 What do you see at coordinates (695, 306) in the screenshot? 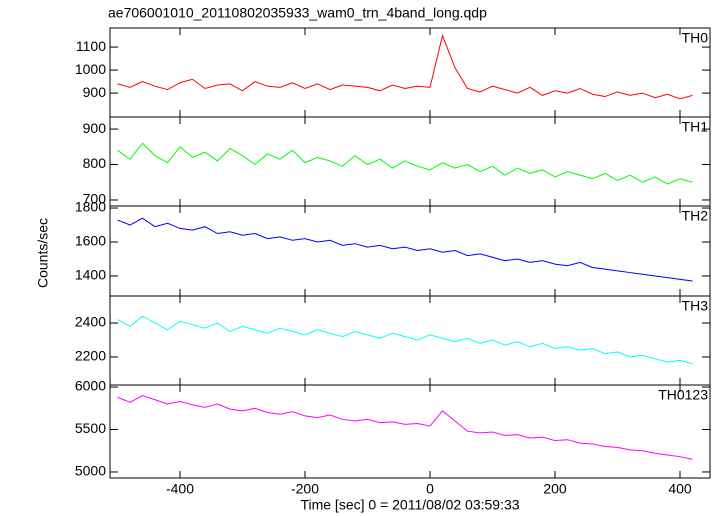
I see `panel-label: TH3` at bounding box center [695, 306].